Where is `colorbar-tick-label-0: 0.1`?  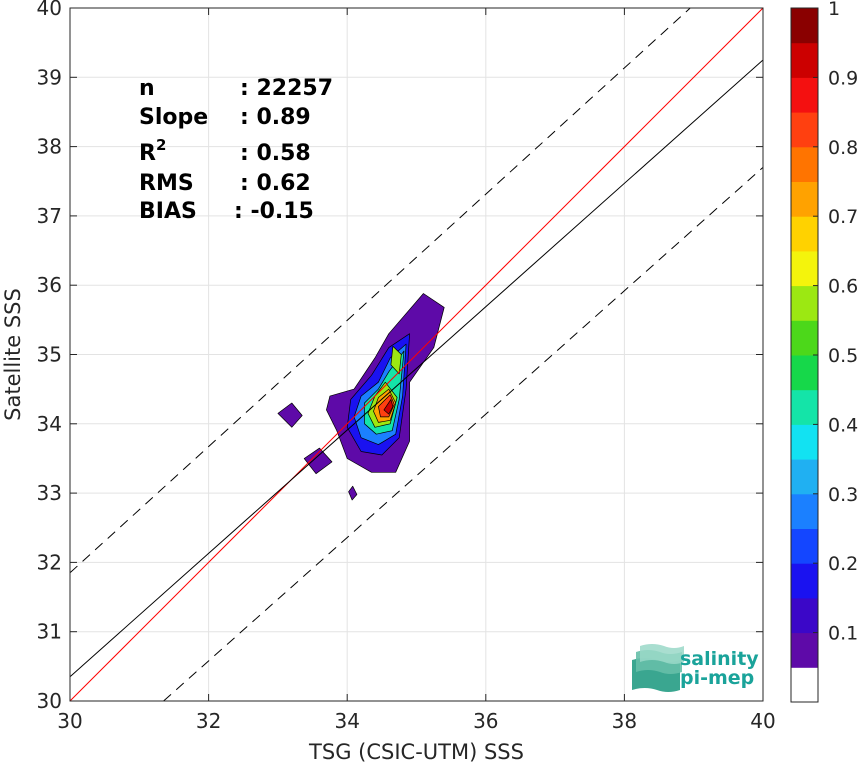
colorbar-tick-label-0: 0.1 is located at coordinates (843, 634).